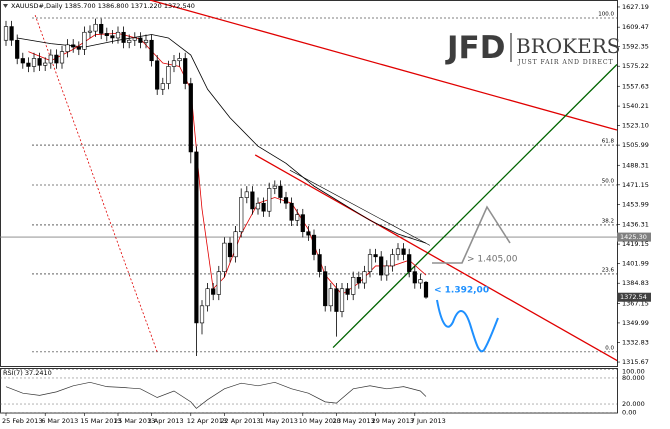 The width and height of the screenshot is (670, 429). What do you see at coordinates (635, 7) in the screenshot?
I see `y-tick-label: 1627.19` at bounding box center [635, 7].